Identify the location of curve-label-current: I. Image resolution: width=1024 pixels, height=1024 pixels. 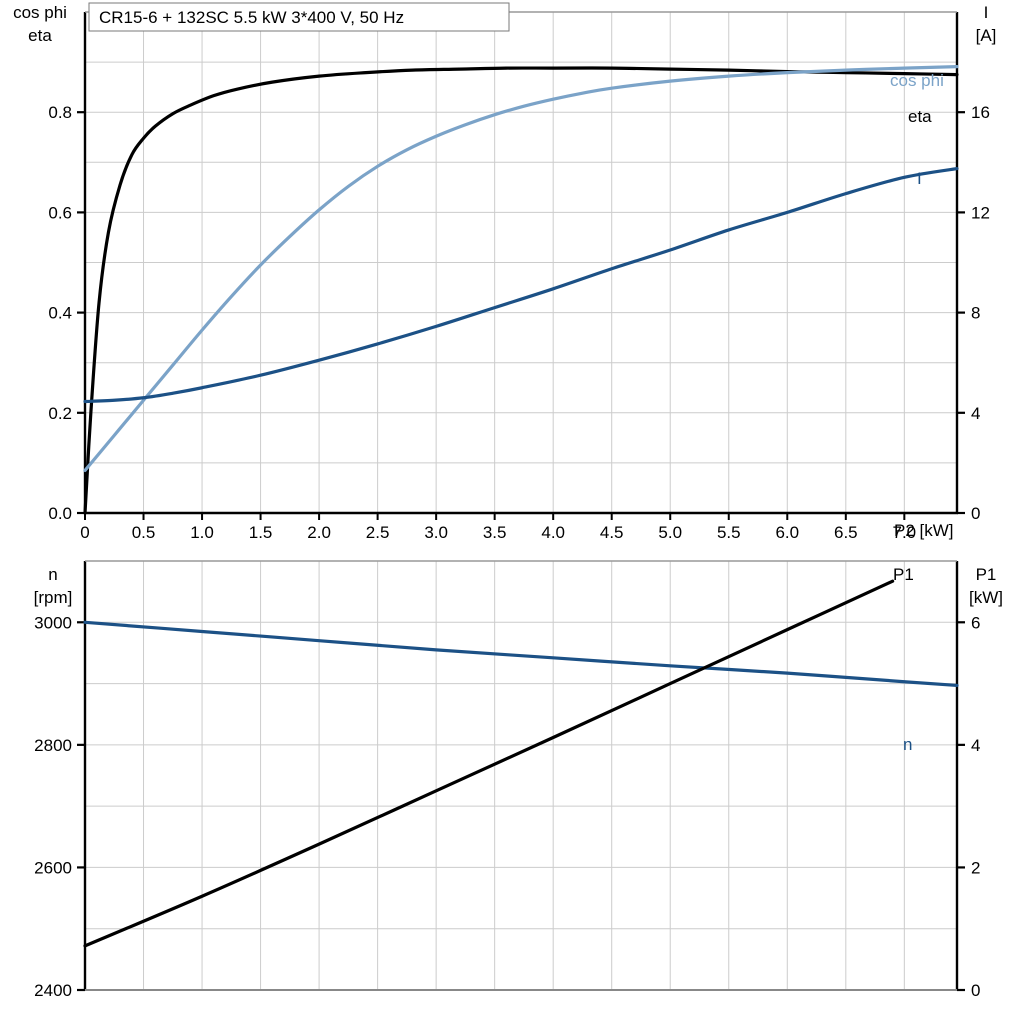
(919, 178).